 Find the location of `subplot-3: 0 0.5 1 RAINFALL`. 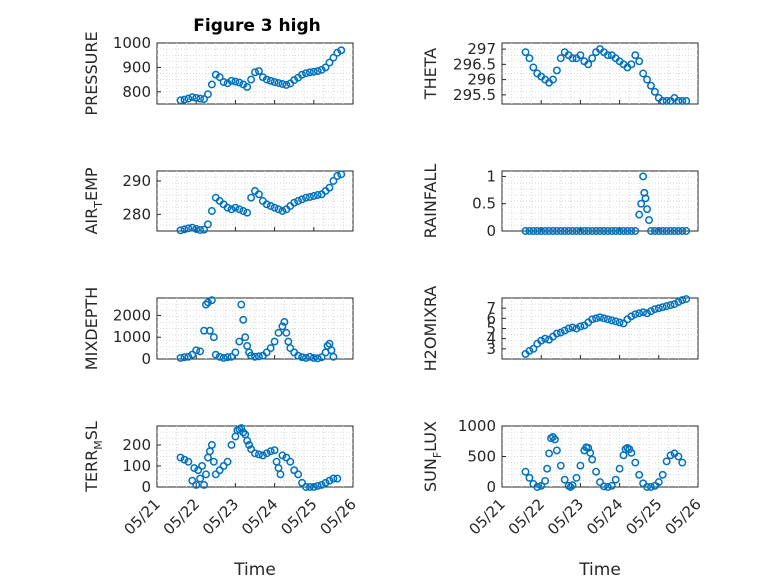

subplot-3: 0 0.5 1 RAINFALL is located at coordinates (560, 202).